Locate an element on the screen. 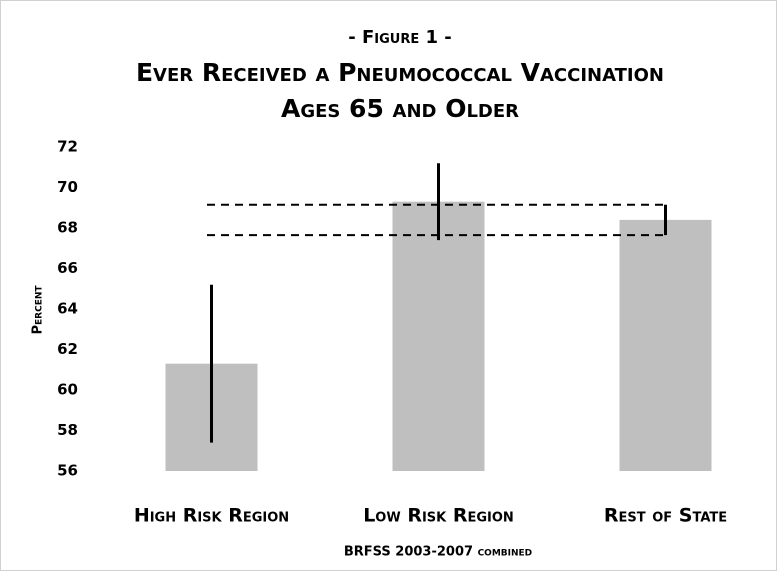 This screenshot has height=571, width=777. y-tick-label: 70 is located at coordinates (67, 187).